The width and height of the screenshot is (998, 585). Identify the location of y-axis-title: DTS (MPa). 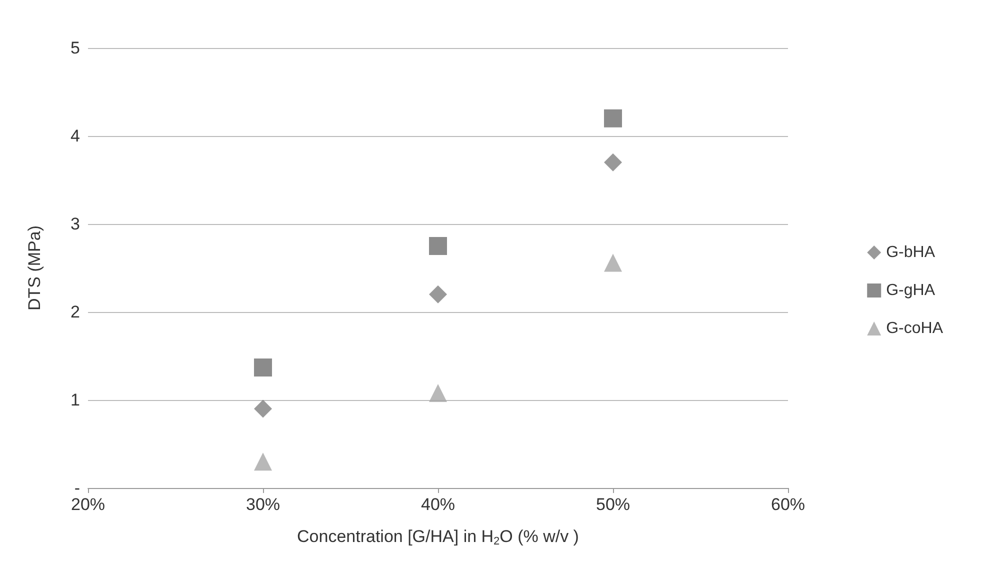
(34, 268).